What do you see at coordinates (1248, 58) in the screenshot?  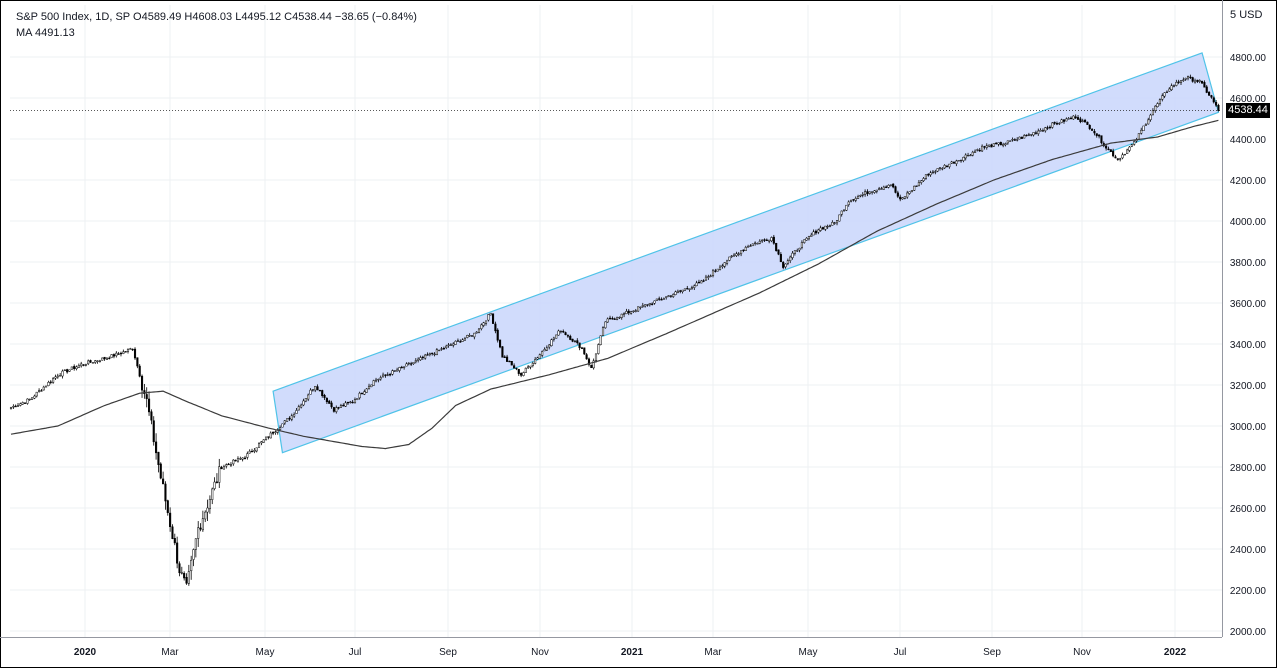 I see `y-tick-label: 4800.00` at bounding box center [1248, 58].